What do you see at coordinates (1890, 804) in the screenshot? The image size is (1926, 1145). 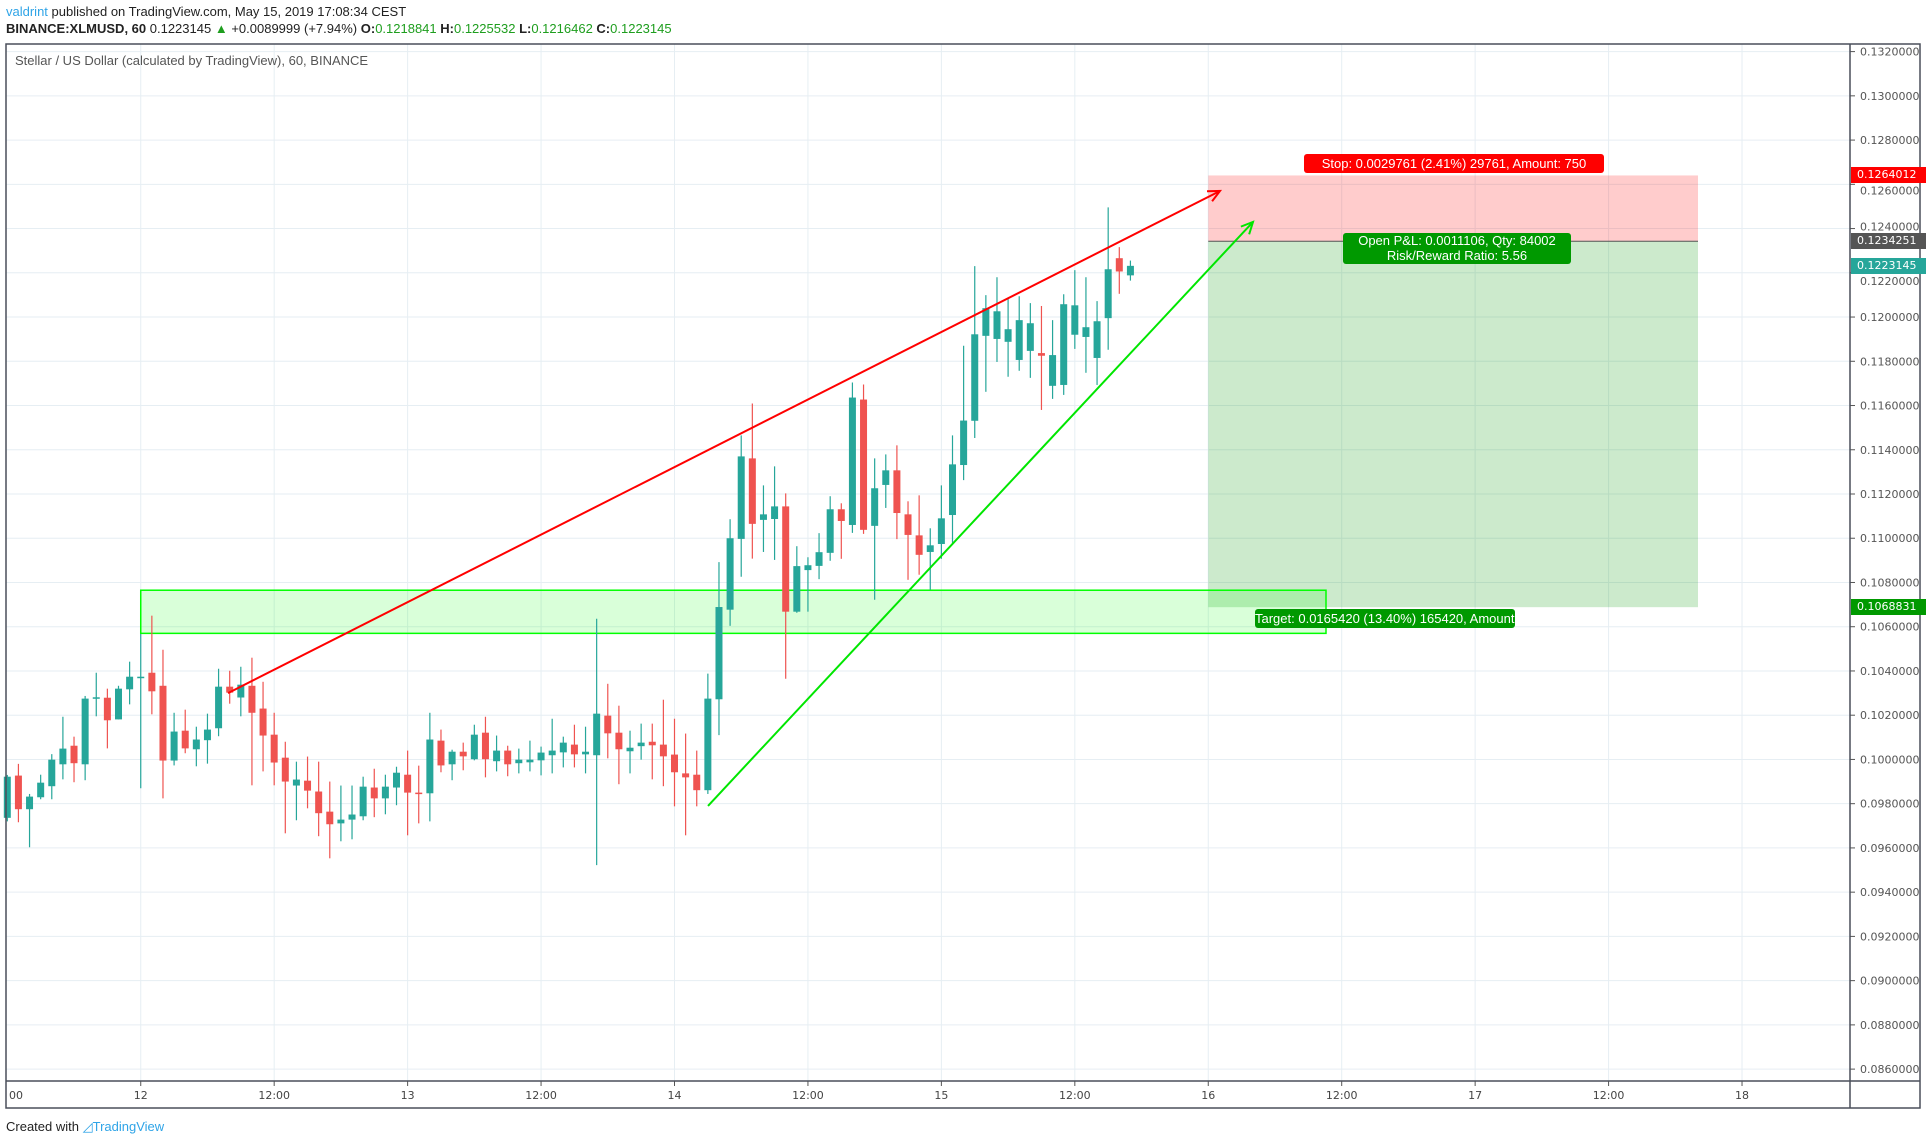 I see `price-tick-label: 0.0980000` at bounding box center [1890, 804].